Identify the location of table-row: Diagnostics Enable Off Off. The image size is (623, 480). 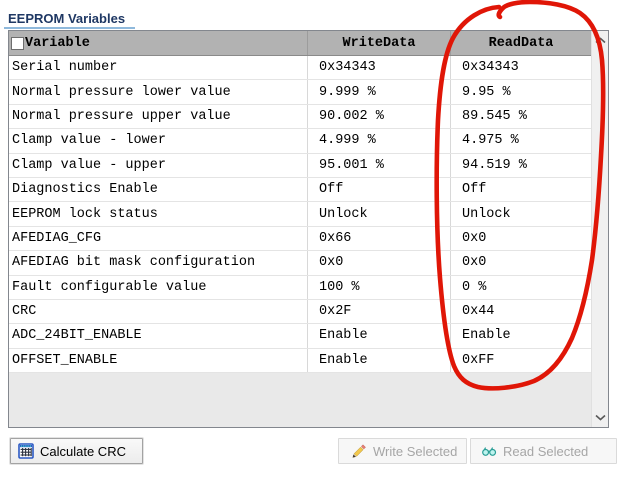
(300, 190).